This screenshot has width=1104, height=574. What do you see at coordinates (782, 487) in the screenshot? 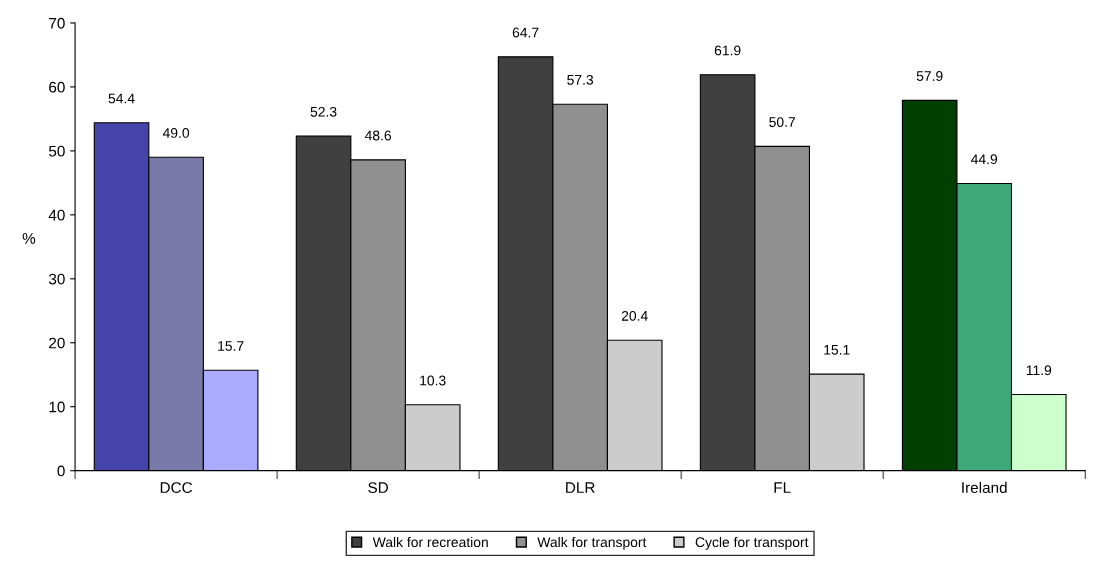
I see `x-tick-label: FL` at bounding box center [782, 487].